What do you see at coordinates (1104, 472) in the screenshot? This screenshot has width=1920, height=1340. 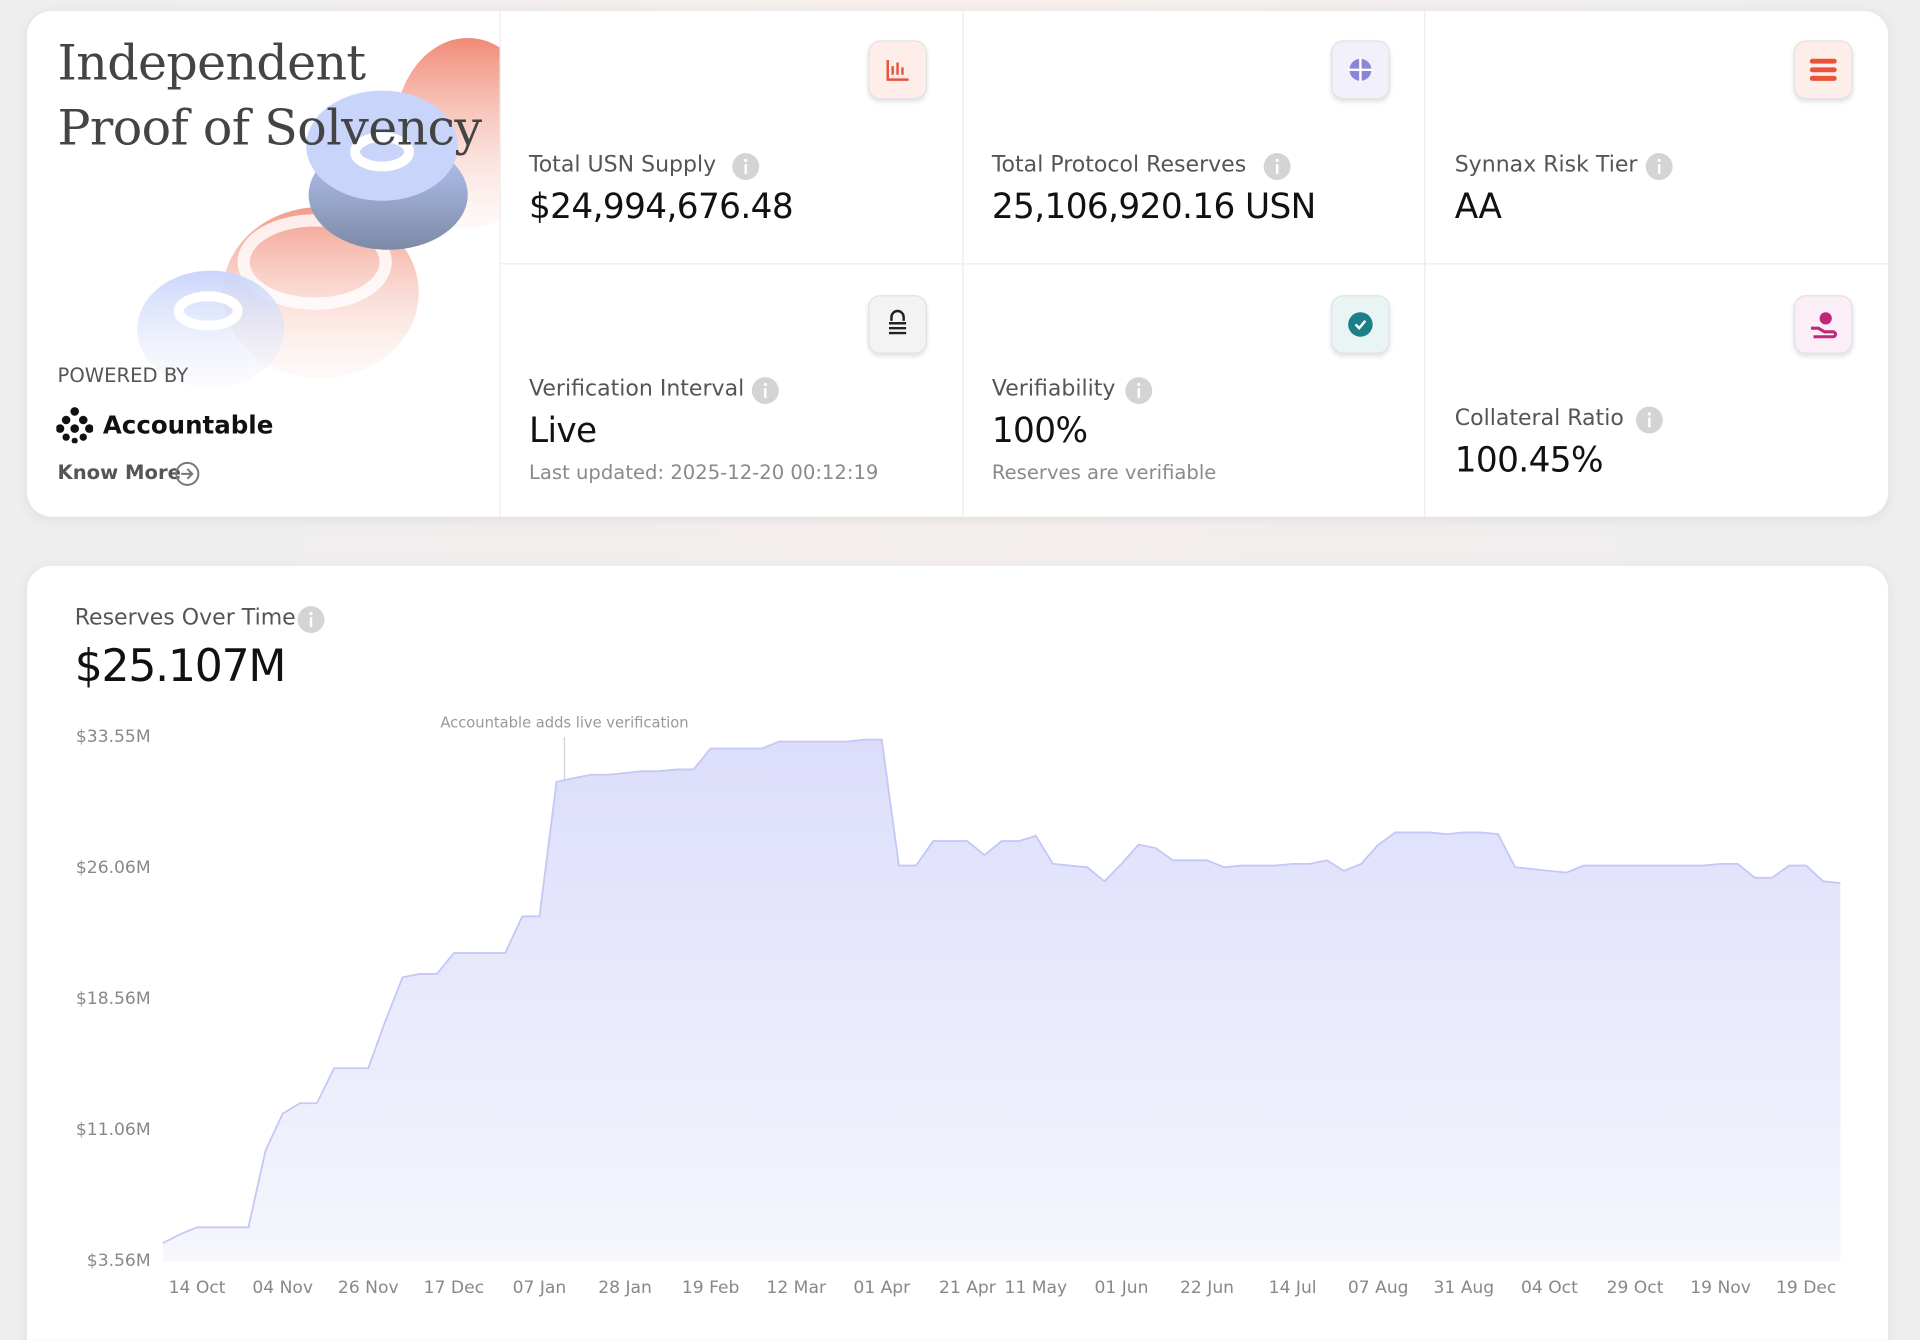 I see `stat-note: Reserves are verifiable` at bounding box center [1104, 472].